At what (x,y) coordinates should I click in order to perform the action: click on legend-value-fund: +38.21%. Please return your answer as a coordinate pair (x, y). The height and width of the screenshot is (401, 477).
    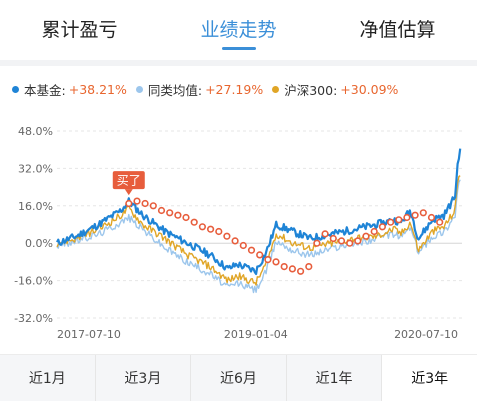
    Looking at the image, I should click on (97, 89).